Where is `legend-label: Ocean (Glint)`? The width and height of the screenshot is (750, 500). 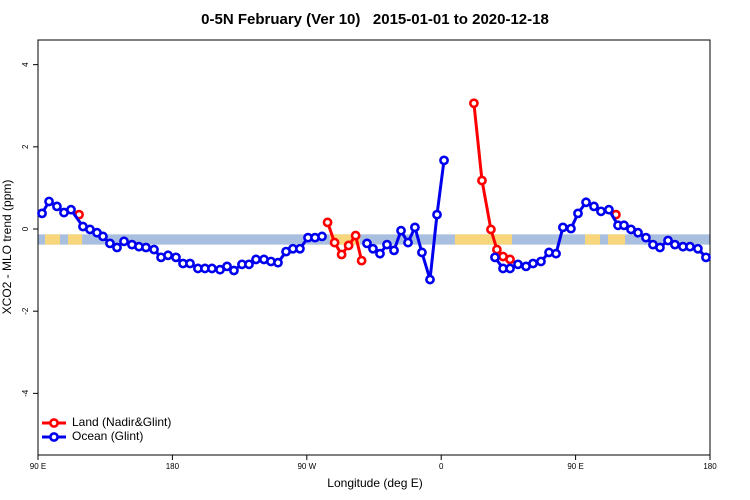
legend-label: Ocean (Glint) is located at coordinates (107, 436).